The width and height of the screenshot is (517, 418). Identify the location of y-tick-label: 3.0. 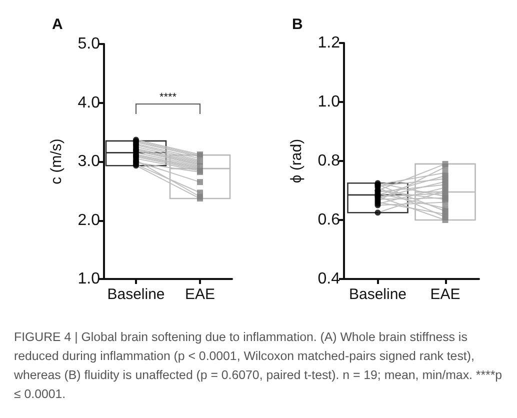
(89, 161).